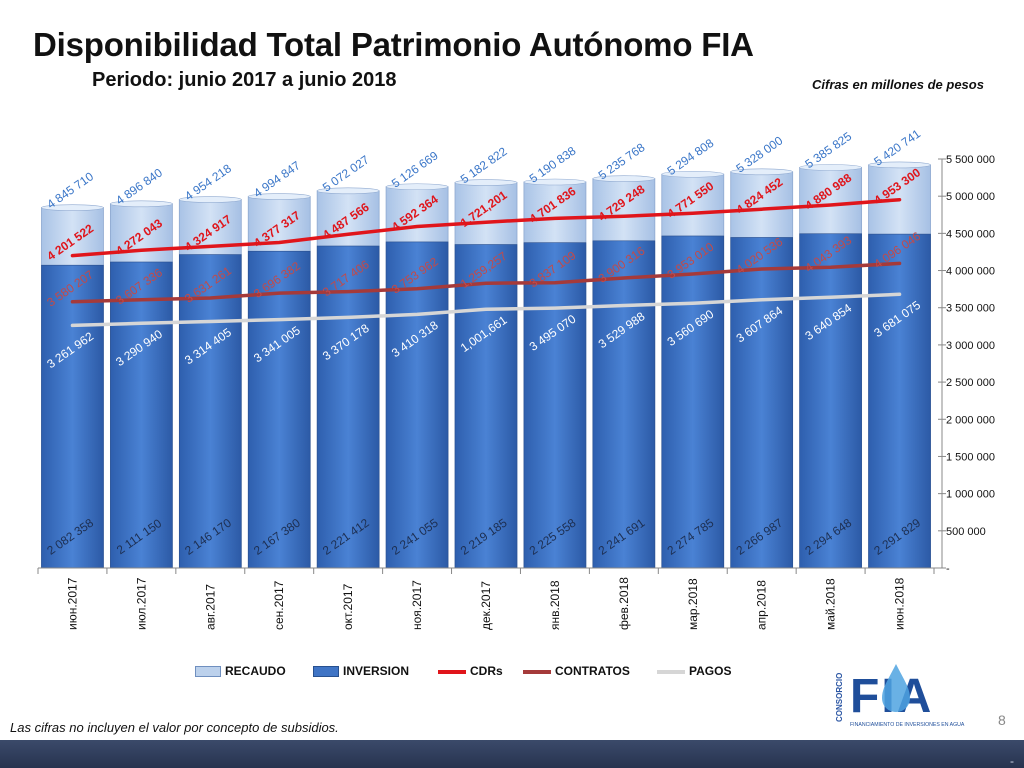 The height and width of the screenshot is (768, 1024). What do you see at coordinates (693, 604) in the screenshot?
I see `x-tick-label: мар.2018` at bounding box center [693, 604].